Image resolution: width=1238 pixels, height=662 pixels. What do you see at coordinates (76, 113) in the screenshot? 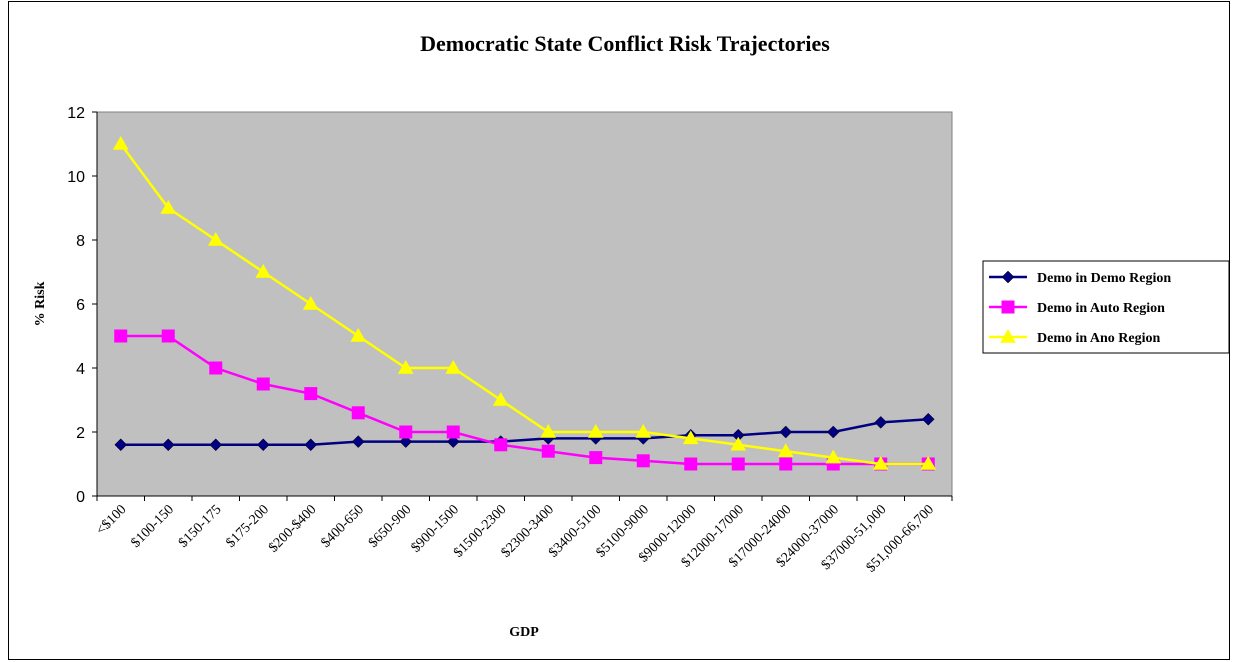
I see `y-tick-label: 12` at bounding box center [76, 113].